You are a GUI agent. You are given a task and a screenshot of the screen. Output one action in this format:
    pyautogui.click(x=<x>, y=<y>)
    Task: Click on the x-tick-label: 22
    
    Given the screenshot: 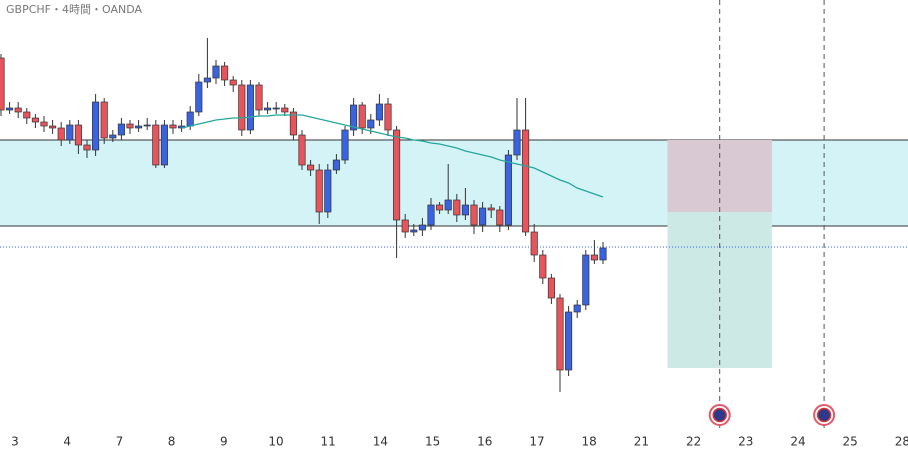 What is the action you would take?
    pyautogui.click(x=693, y=442)
    